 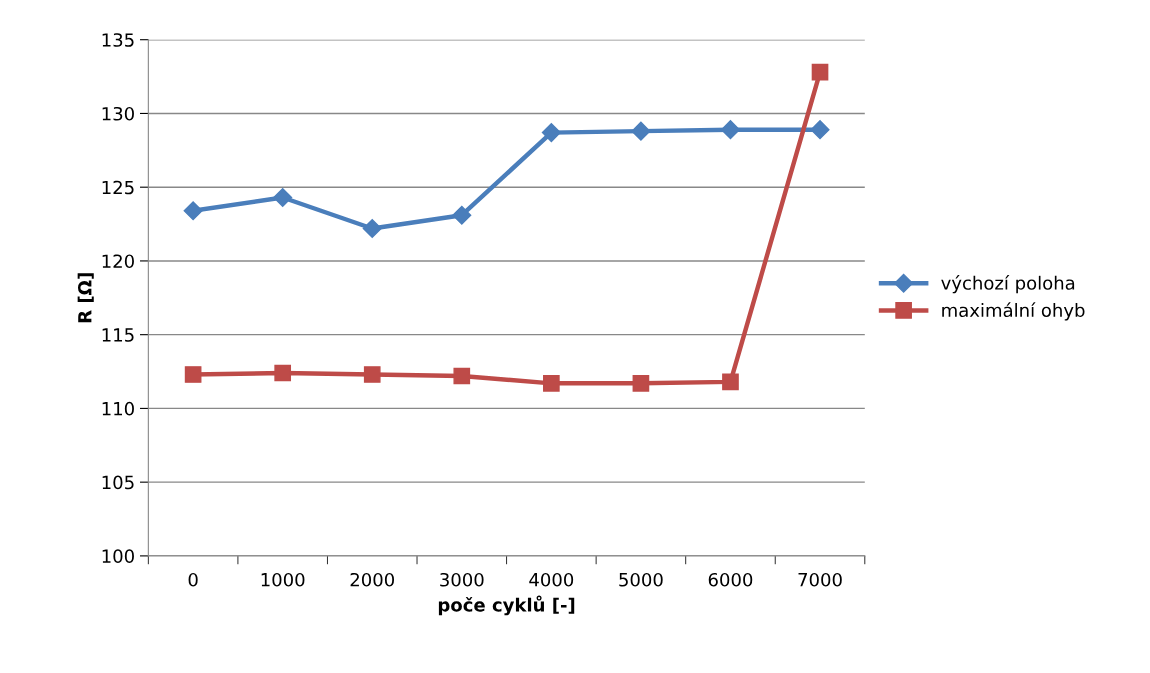 What do you see at coordinates (372, 579) in the screenshot?
I see `x-tick-label: 2000` at bounding box center [372, 579].